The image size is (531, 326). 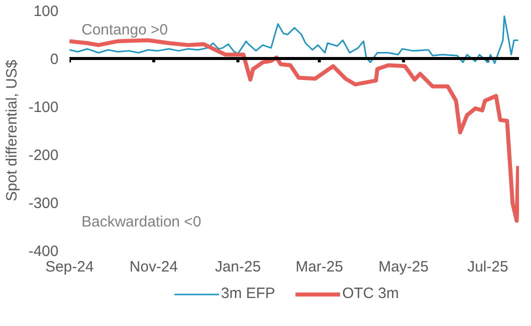 What do you see at coordinates (154, 267) in the screenshot?
I see `x-tick-label: Nov-24` at bounding box center [154, 267].